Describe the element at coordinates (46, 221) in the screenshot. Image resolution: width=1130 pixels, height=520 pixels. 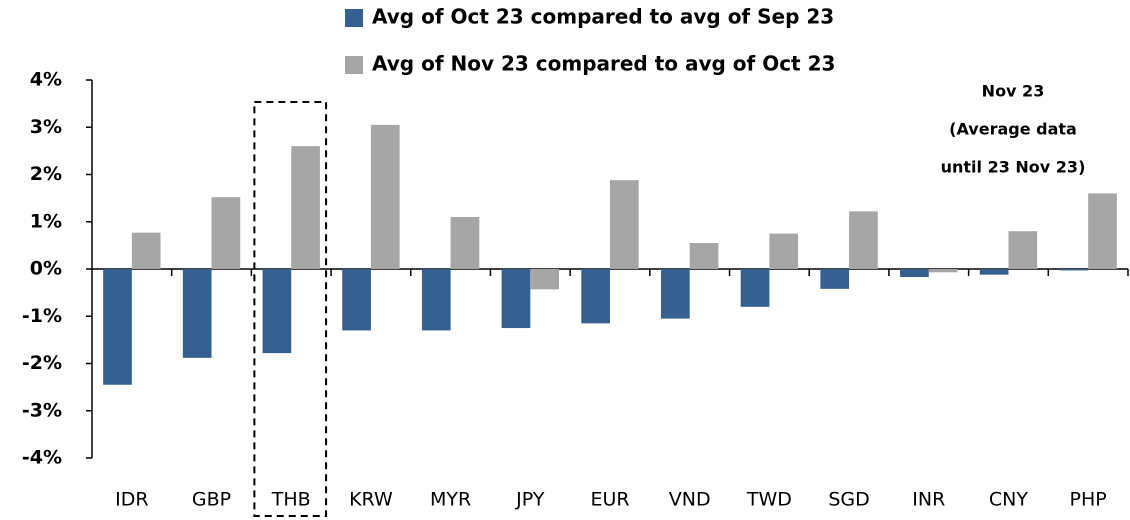
I see `y-tick-label: 1%` at that location.